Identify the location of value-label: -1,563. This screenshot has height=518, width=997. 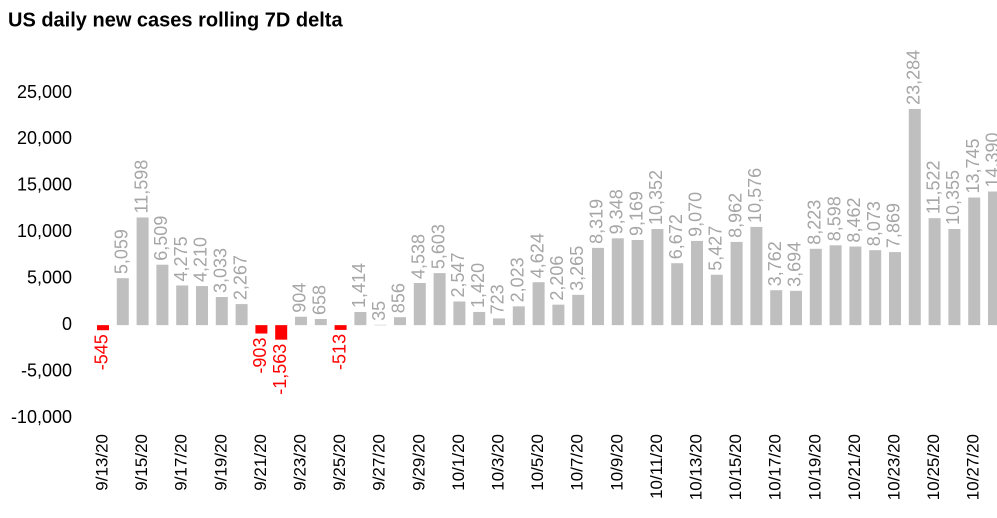
(280, 369).